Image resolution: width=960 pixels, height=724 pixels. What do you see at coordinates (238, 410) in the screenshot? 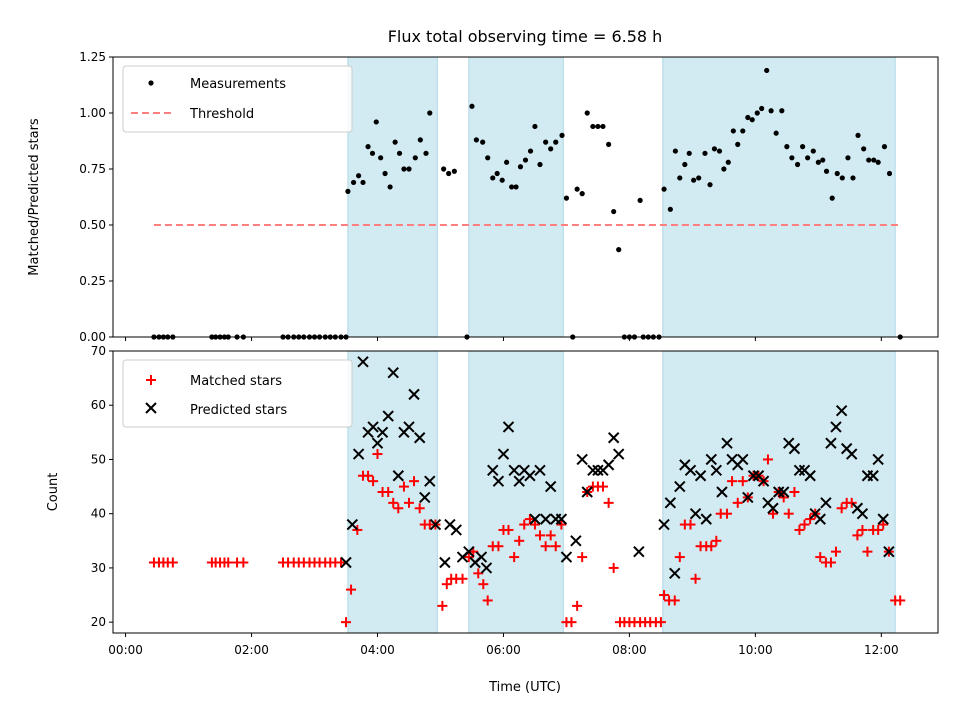
I see `legend-label-predicted: Predicted stars` at bounding box center [238, 410].